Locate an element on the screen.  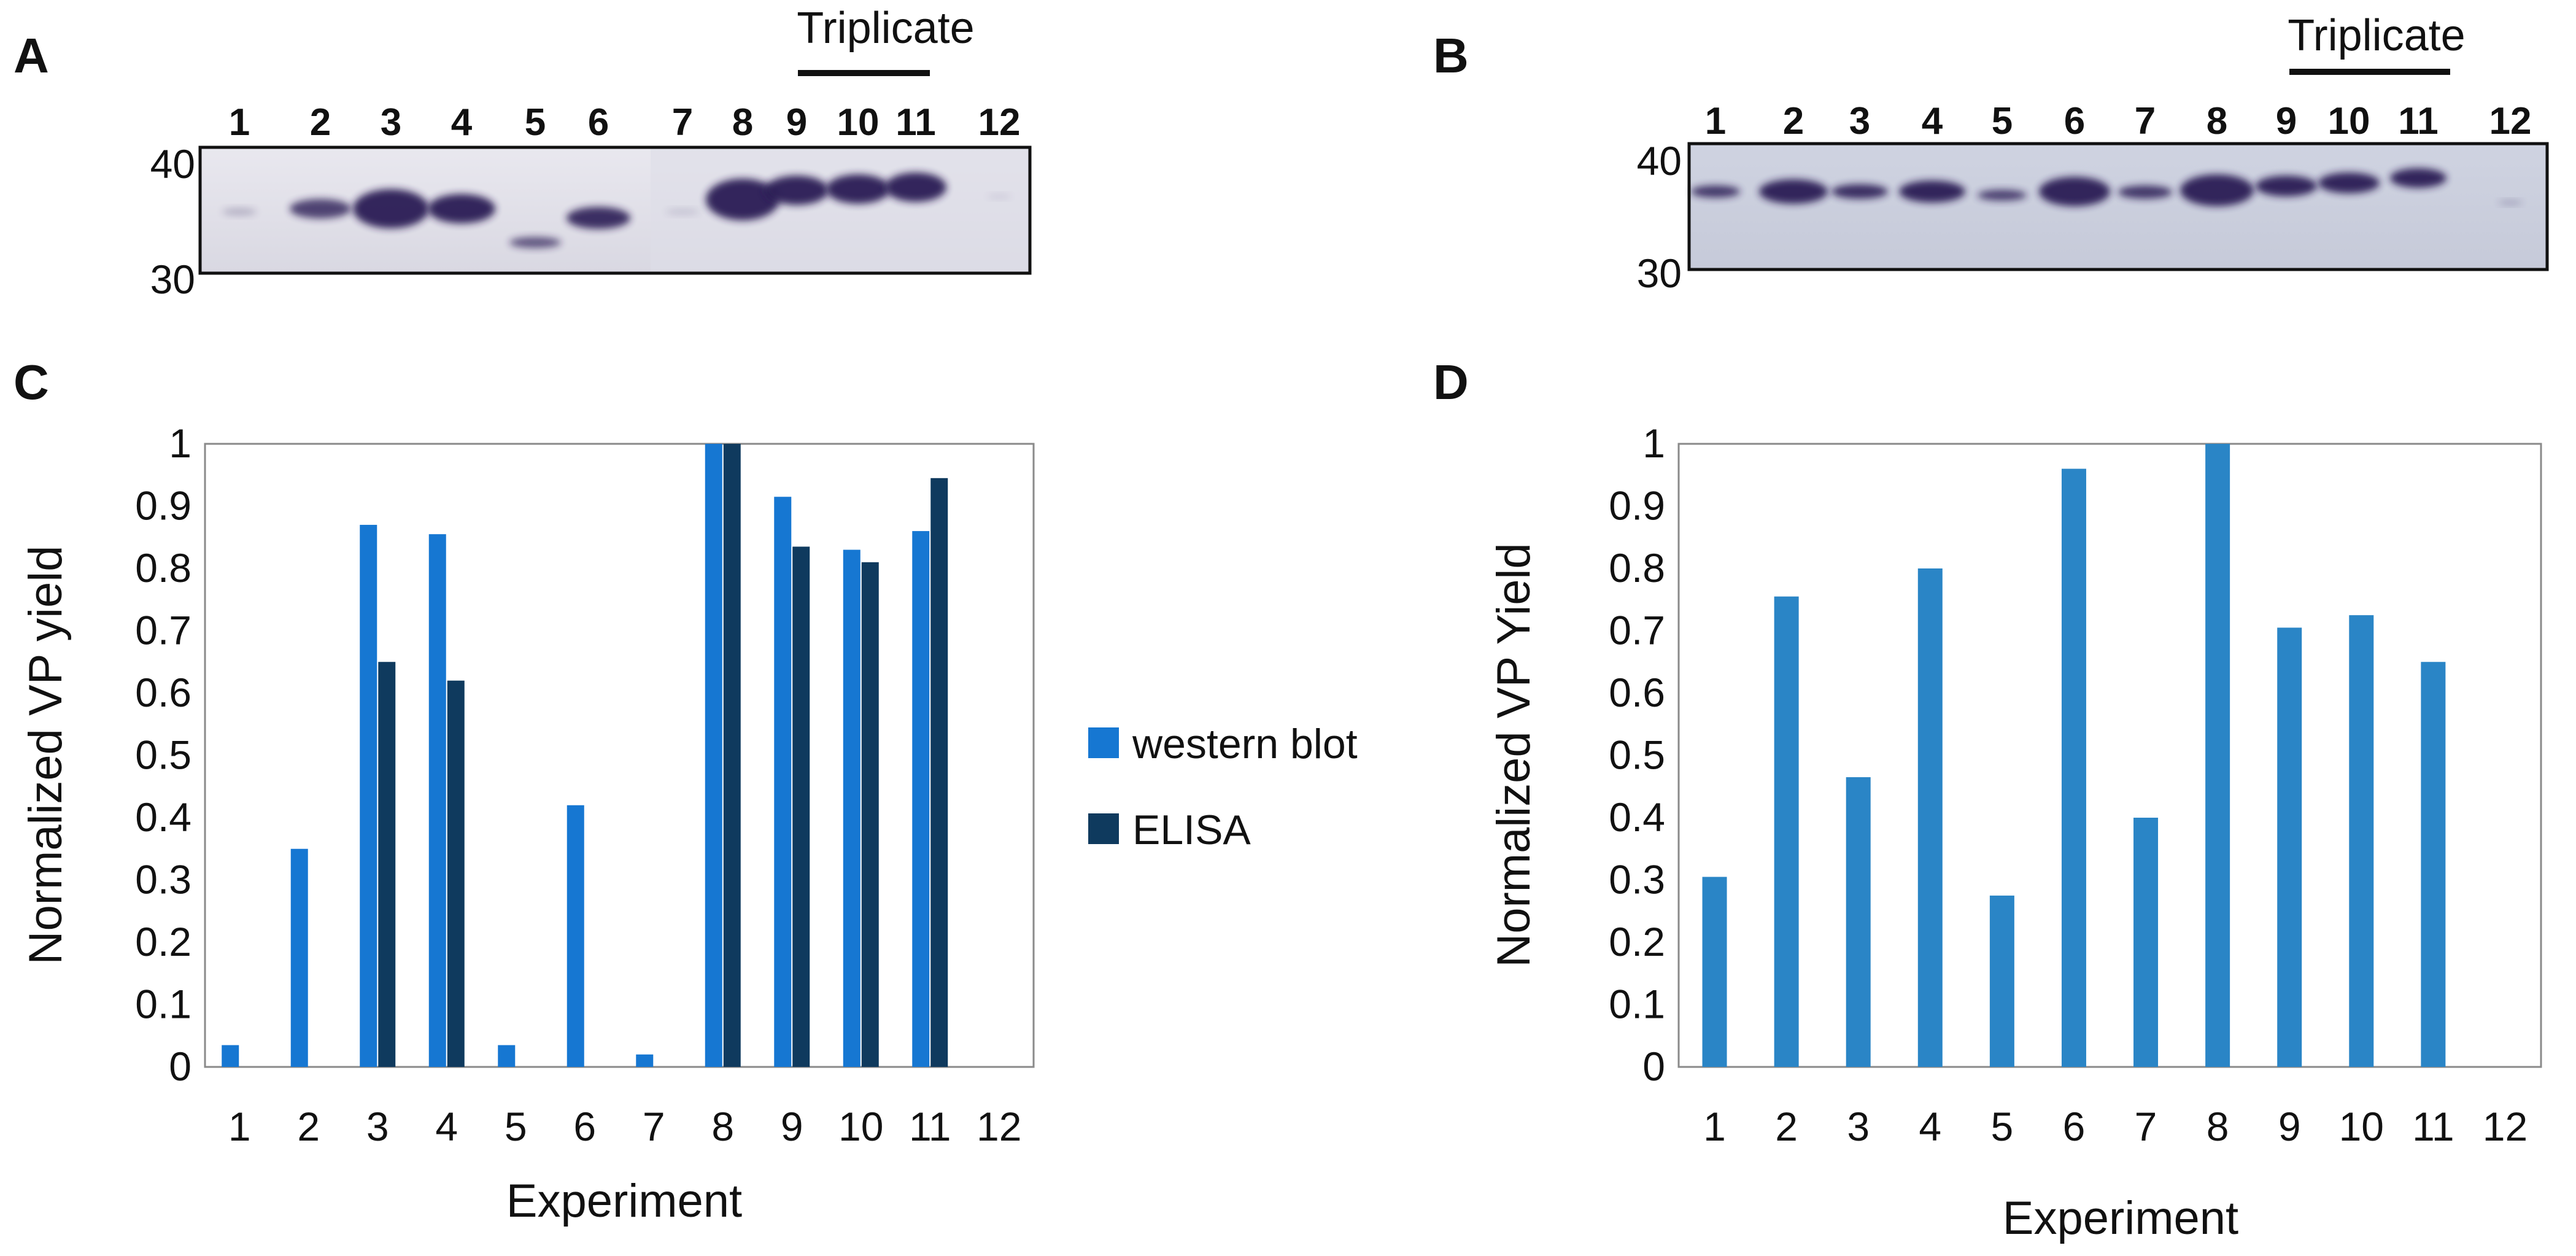
blot-a-lane-label: 12 is located at coordinates (999, 122).